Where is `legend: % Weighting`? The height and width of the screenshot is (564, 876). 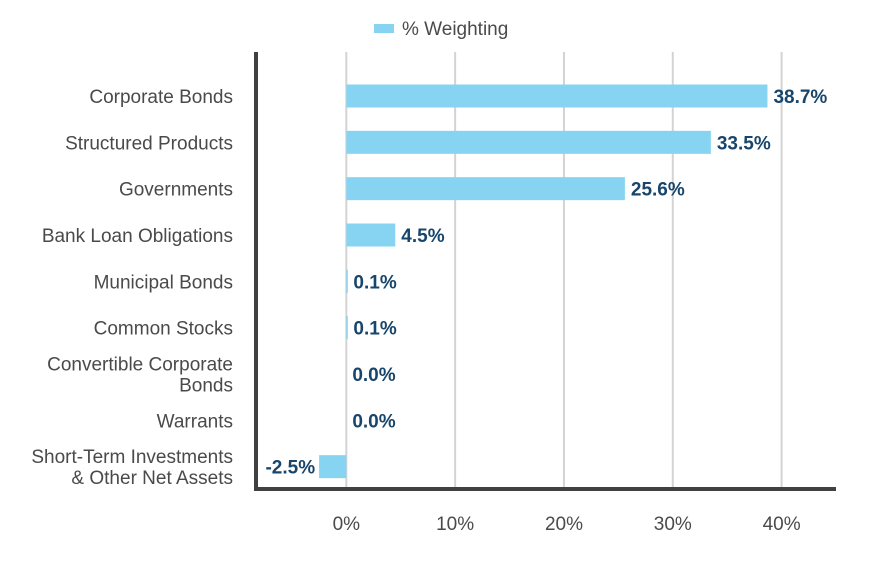 legend: % Weighting is located at coordinates (441, 29).